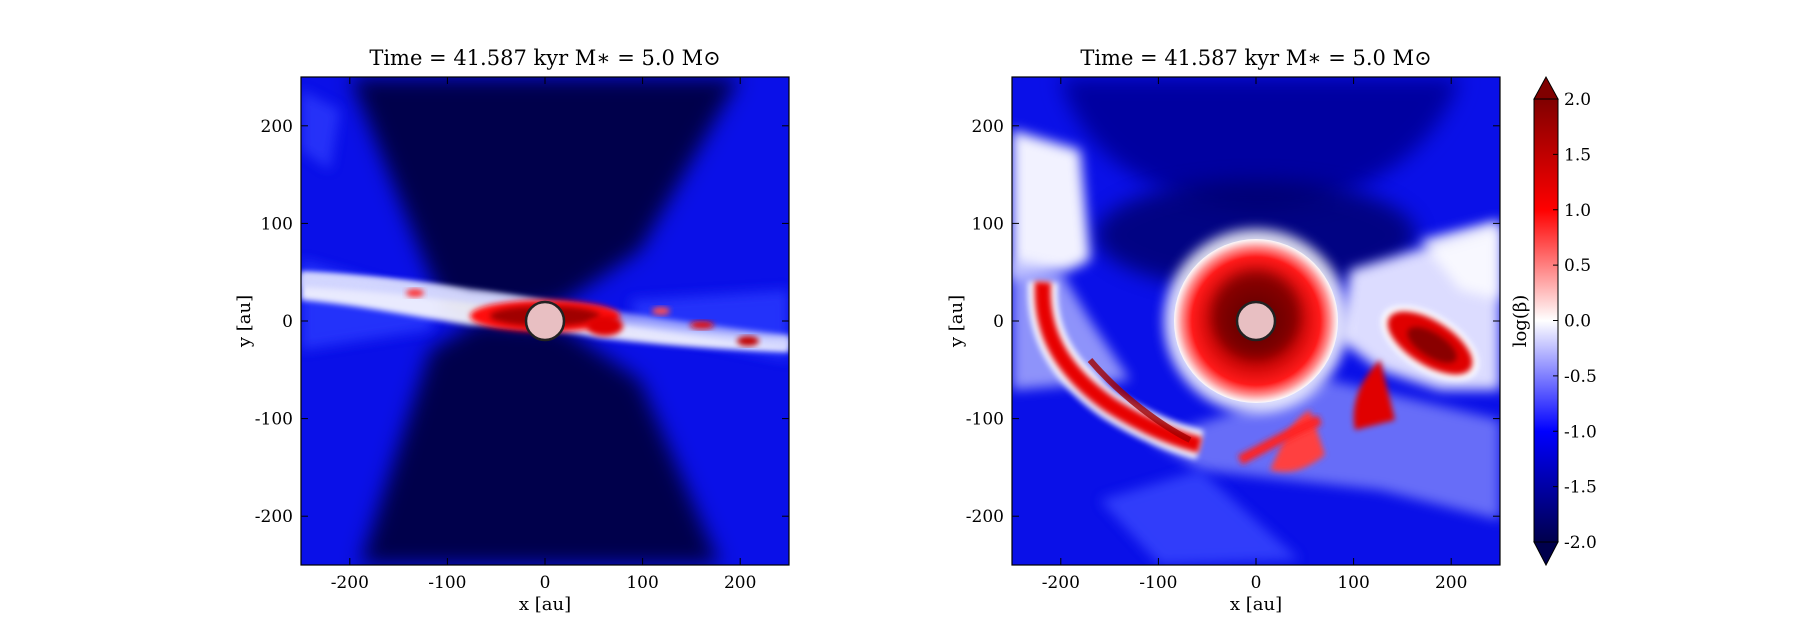 This screenshot has height=630, width=1800. Describe the element at coordinates (1577, 322) in the screenshot. I see `colorbar-tick-label: 0.0` at that location.